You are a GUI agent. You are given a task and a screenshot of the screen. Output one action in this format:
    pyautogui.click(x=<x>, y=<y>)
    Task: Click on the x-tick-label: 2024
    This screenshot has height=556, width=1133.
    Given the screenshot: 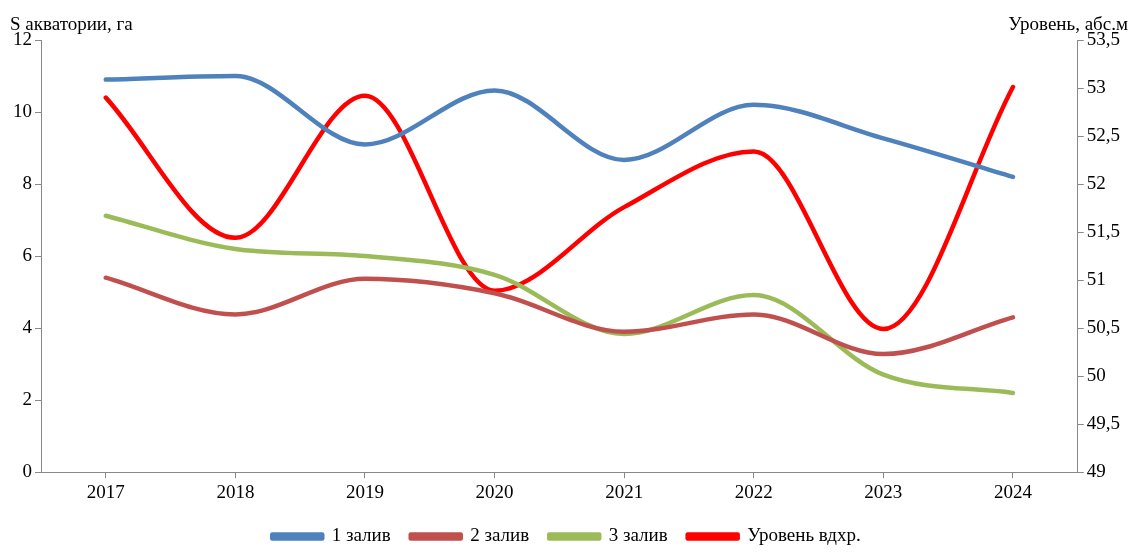 What is the action you would take?
    pyautogui.click(x=1013, y=491)
    